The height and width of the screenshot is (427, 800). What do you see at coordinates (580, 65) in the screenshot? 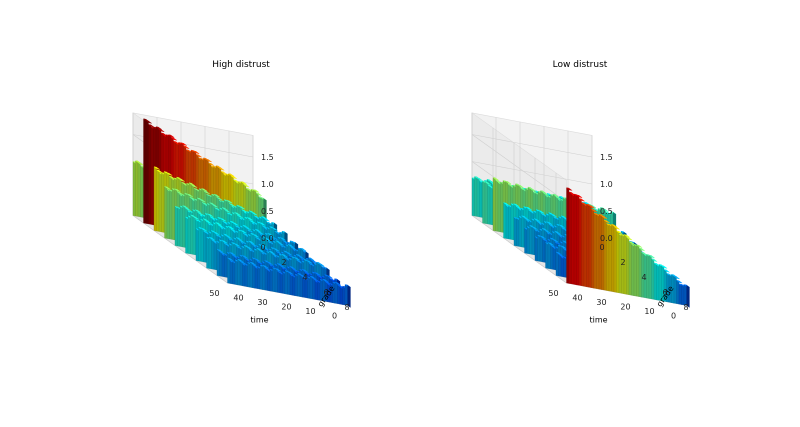
I see `chart-title: Low distrust` at bounding box center [580, 65].